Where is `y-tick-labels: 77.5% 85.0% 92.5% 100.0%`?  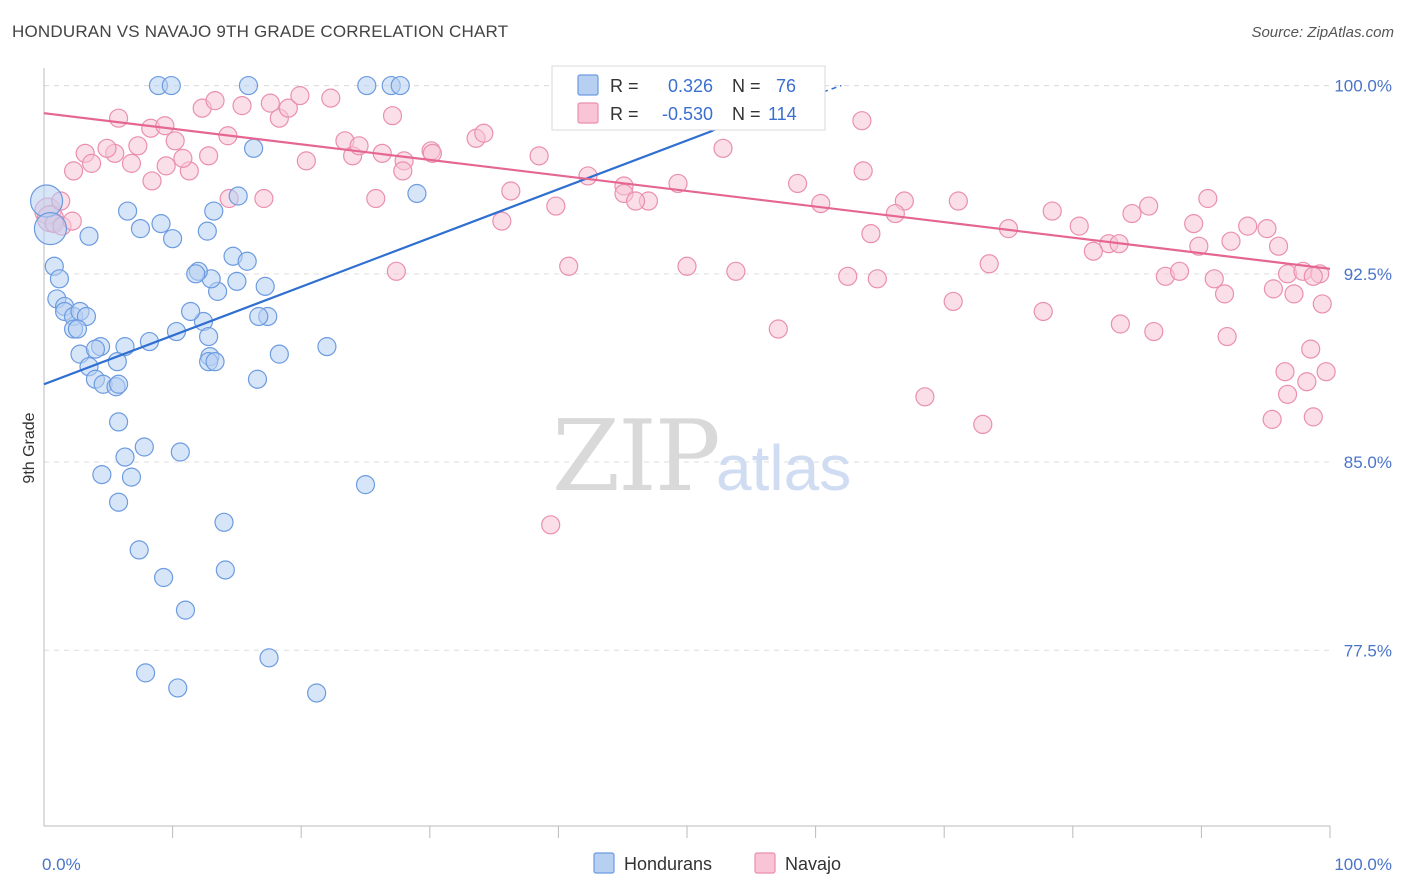
y-tick-labels: 77.5% 85.0% 92.5% 100.0% is located at coordinates (1363, 369).